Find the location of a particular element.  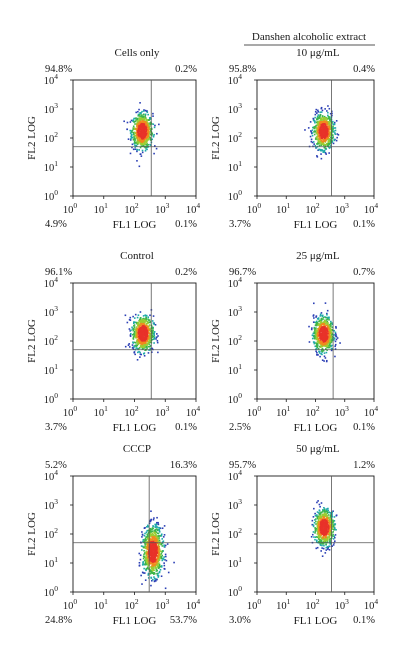

y-tick-label: 102 is located at coordinates (51, 533).